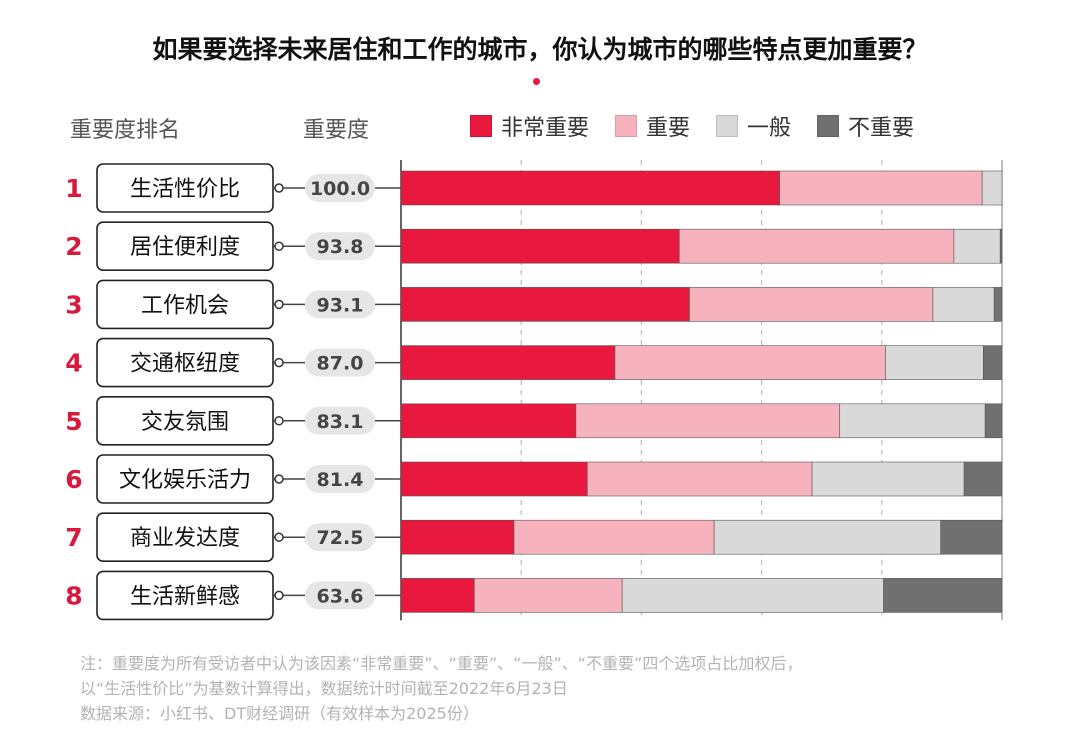 This screenshot has height=754, width=1080. Describe the element at coordinates (185, 538) in the screenshot. I see `category-label: 商业发达度` at that location.